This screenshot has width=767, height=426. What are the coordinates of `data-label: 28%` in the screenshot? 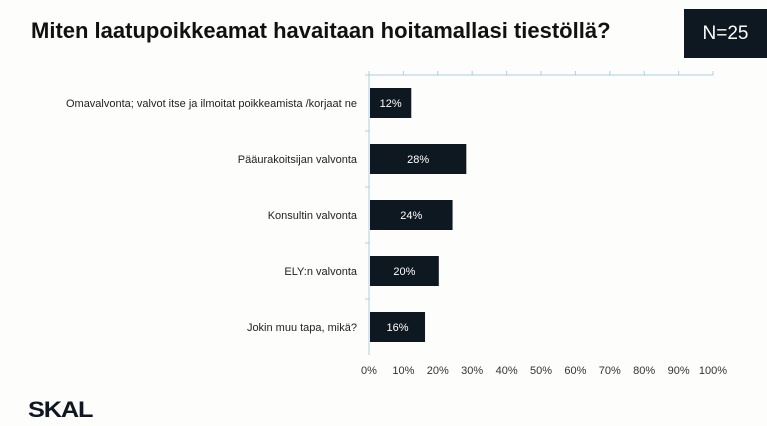 It's located at (418, 160).